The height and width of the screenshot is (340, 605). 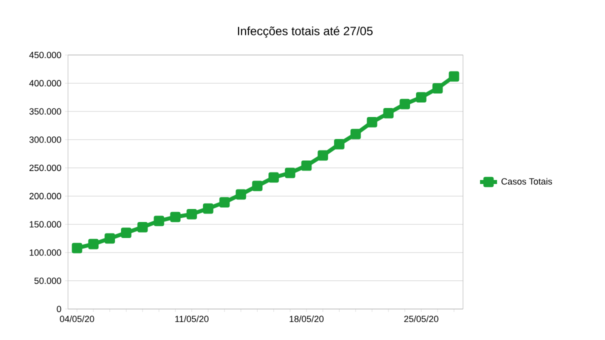 What do you see at coordinates (46, 252) in the screenshot?
I see `y-tick-label: 100.000` at bounding box center [46, 252].